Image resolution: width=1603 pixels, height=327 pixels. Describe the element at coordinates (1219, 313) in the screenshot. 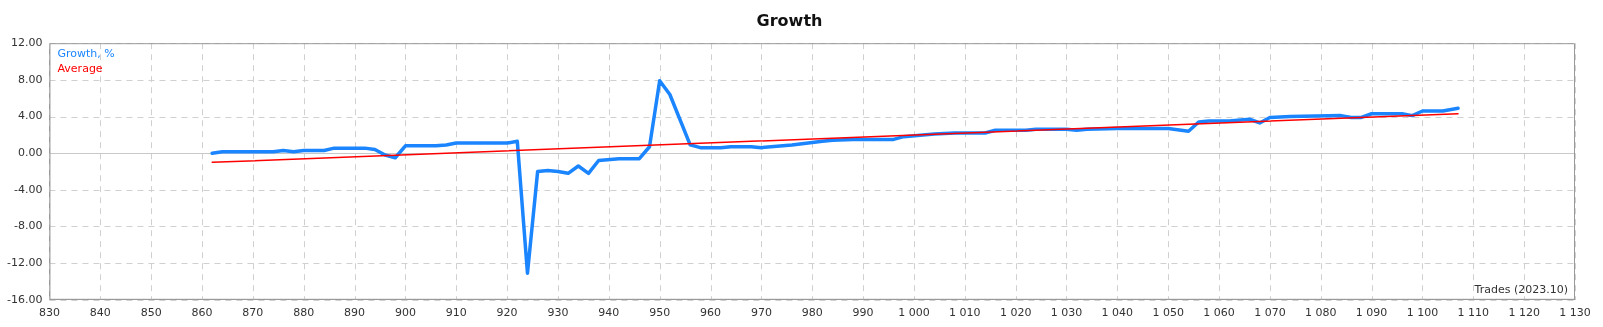

I see `x-tick-label: 1 060` at that location.